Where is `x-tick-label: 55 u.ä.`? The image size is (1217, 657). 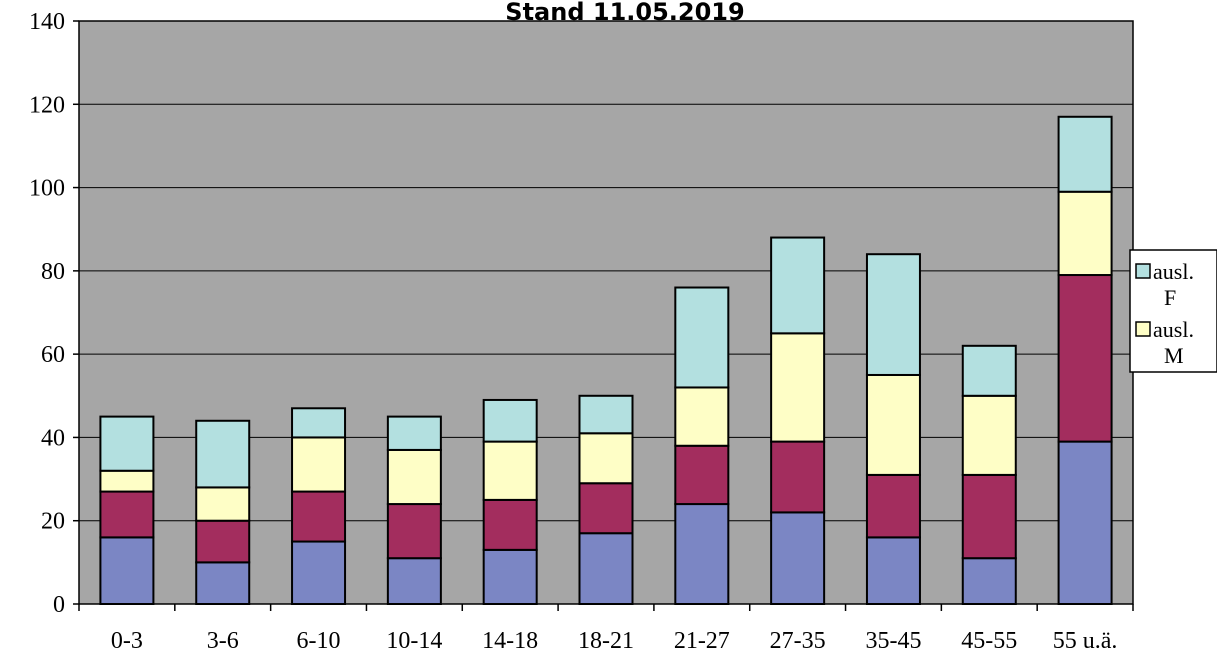
x-tick-label: 55 u.ä. is located at coordinates (1085, 641).